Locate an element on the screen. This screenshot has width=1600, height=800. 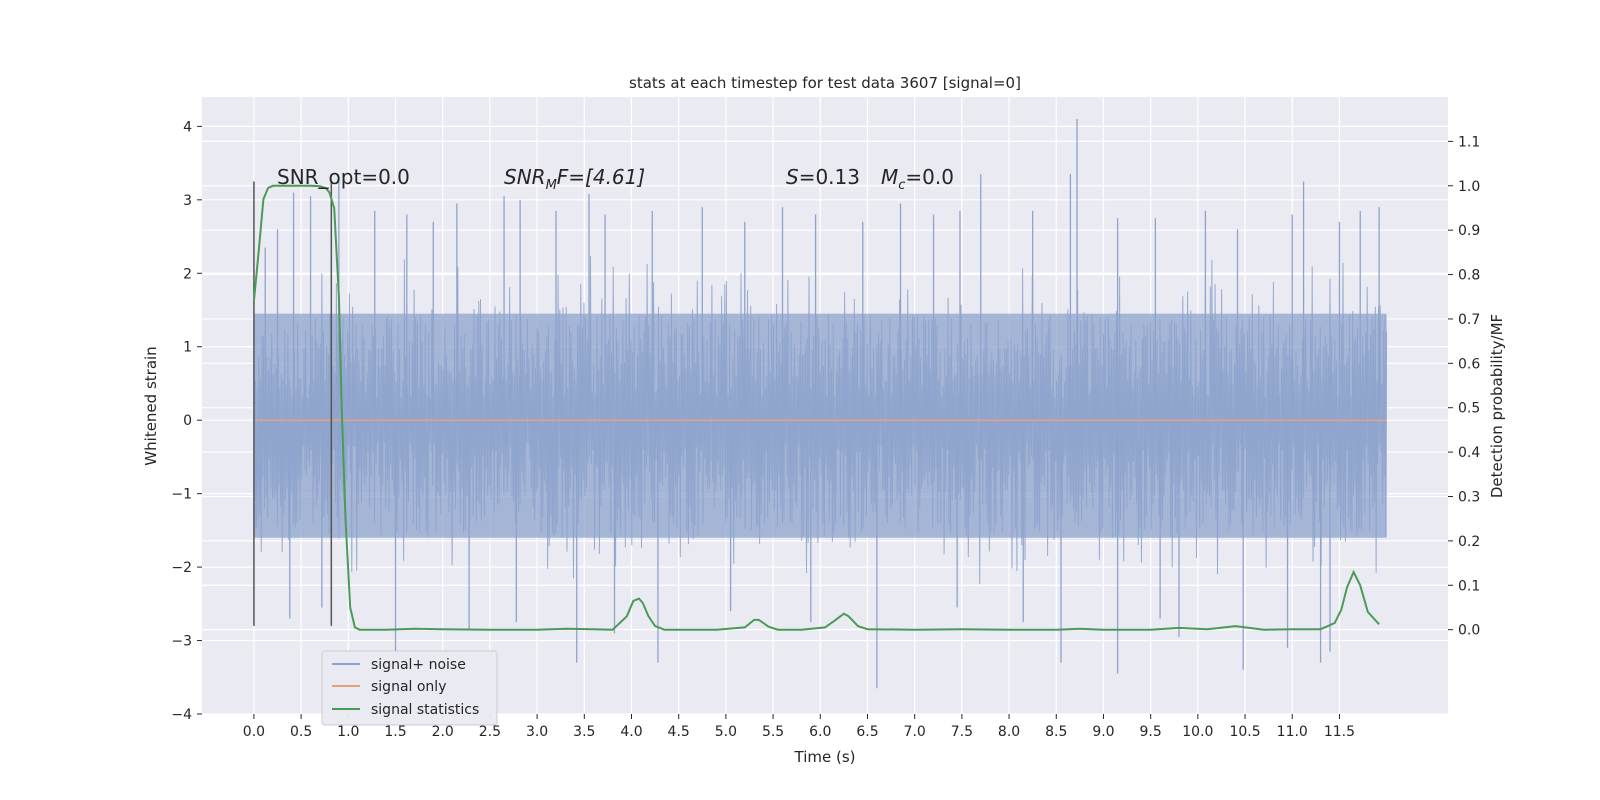
x-tick-label: 6.5 is located at coordinates (867, 732).